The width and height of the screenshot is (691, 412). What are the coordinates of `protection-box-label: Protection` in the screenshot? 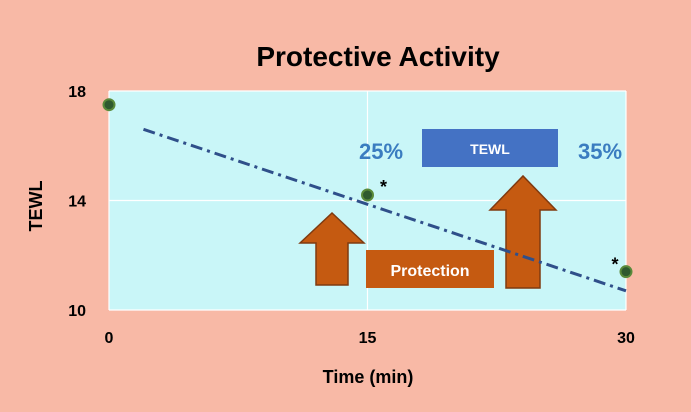 It's located at (429, 271).